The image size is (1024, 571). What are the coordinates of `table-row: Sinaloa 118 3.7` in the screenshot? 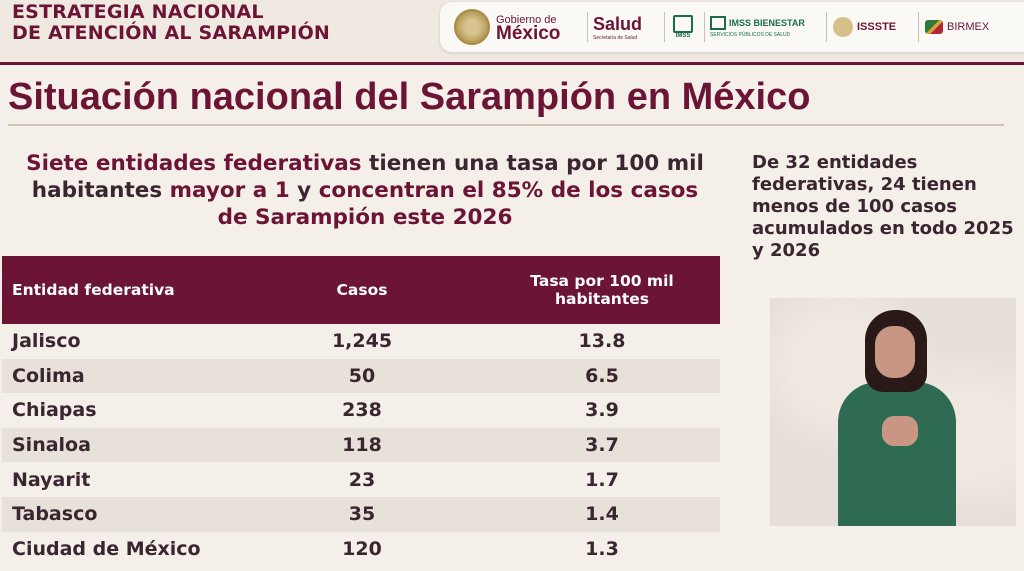 It's located at (361, 445).